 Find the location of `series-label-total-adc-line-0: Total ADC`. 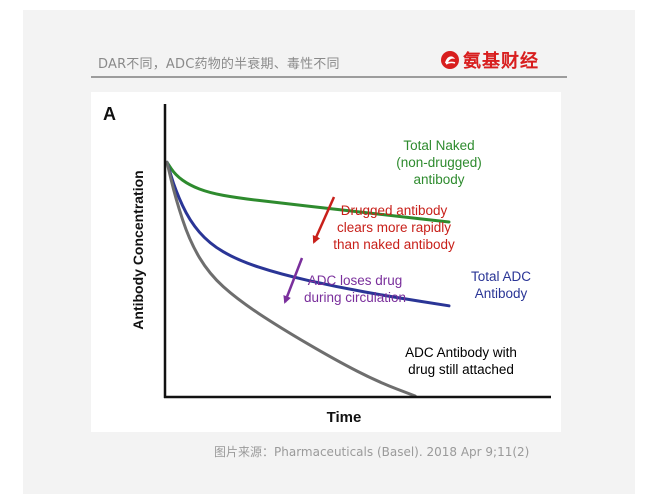

series-label-total-adc-line-0: Total ADC is located at coordinates (501, 276).